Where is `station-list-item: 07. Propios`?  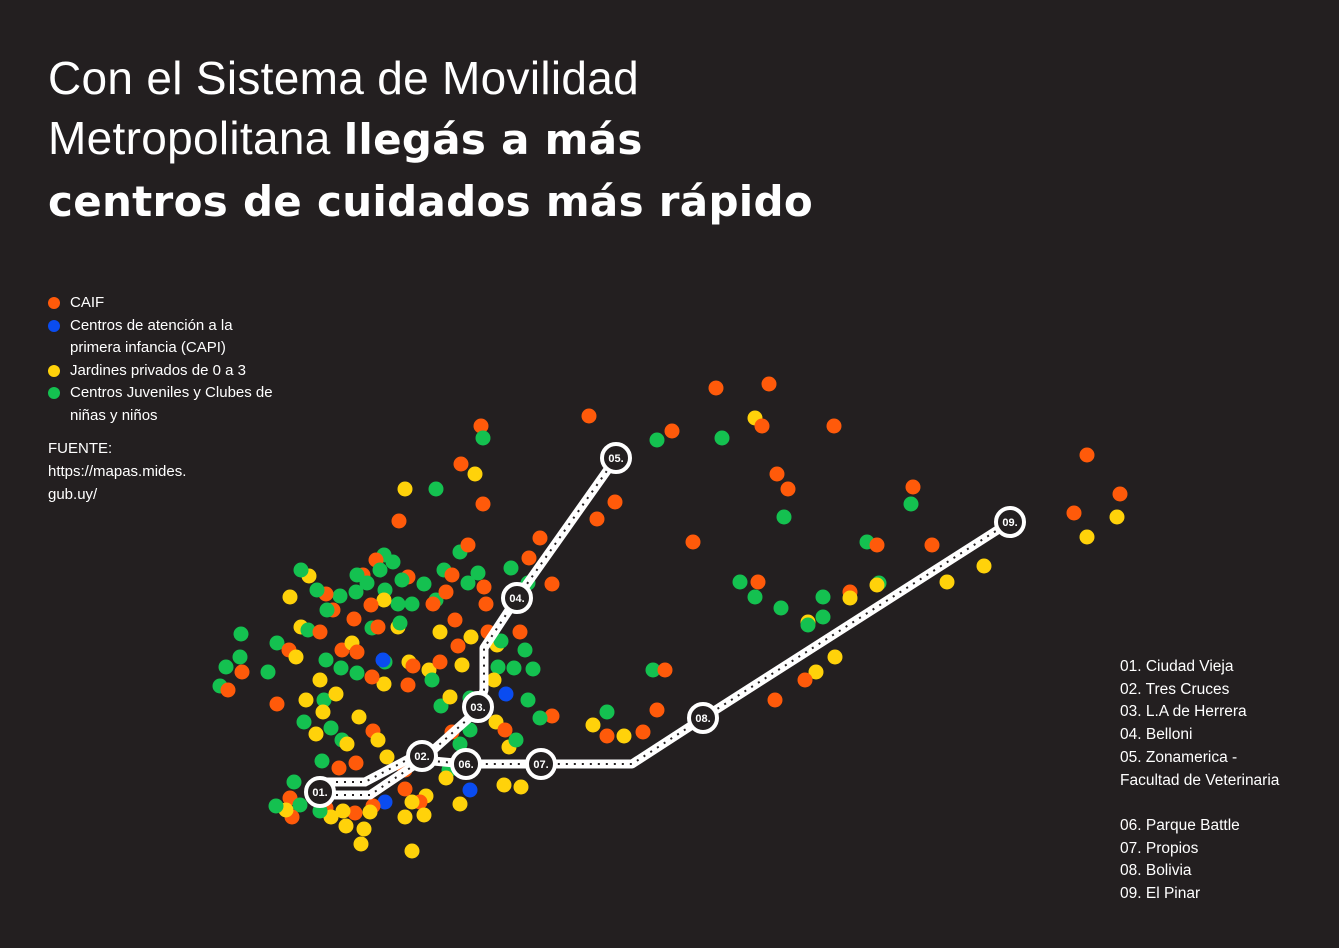 station-list-item: 07. Propios is located at coordinates (1159, 848).